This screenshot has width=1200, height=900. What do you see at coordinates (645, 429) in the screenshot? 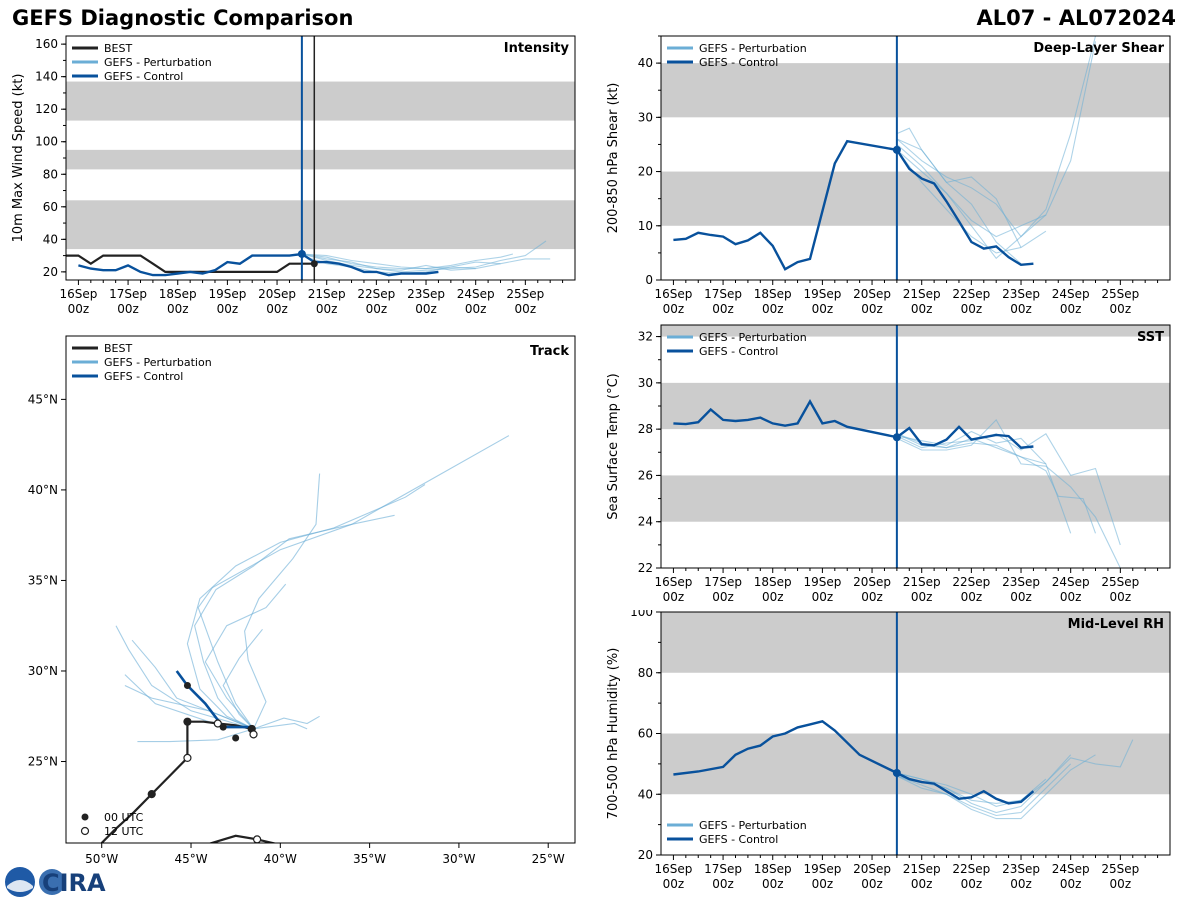
I see `y-tick-label: 28` at bounding box center [645, 429].